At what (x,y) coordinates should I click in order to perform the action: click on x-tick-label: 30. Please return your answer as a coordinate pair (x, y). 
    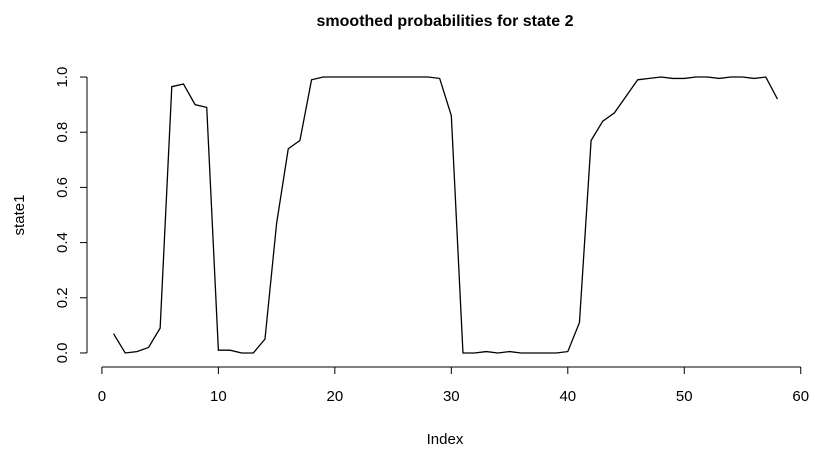
    Looking at the image, I should click on (451, 396).